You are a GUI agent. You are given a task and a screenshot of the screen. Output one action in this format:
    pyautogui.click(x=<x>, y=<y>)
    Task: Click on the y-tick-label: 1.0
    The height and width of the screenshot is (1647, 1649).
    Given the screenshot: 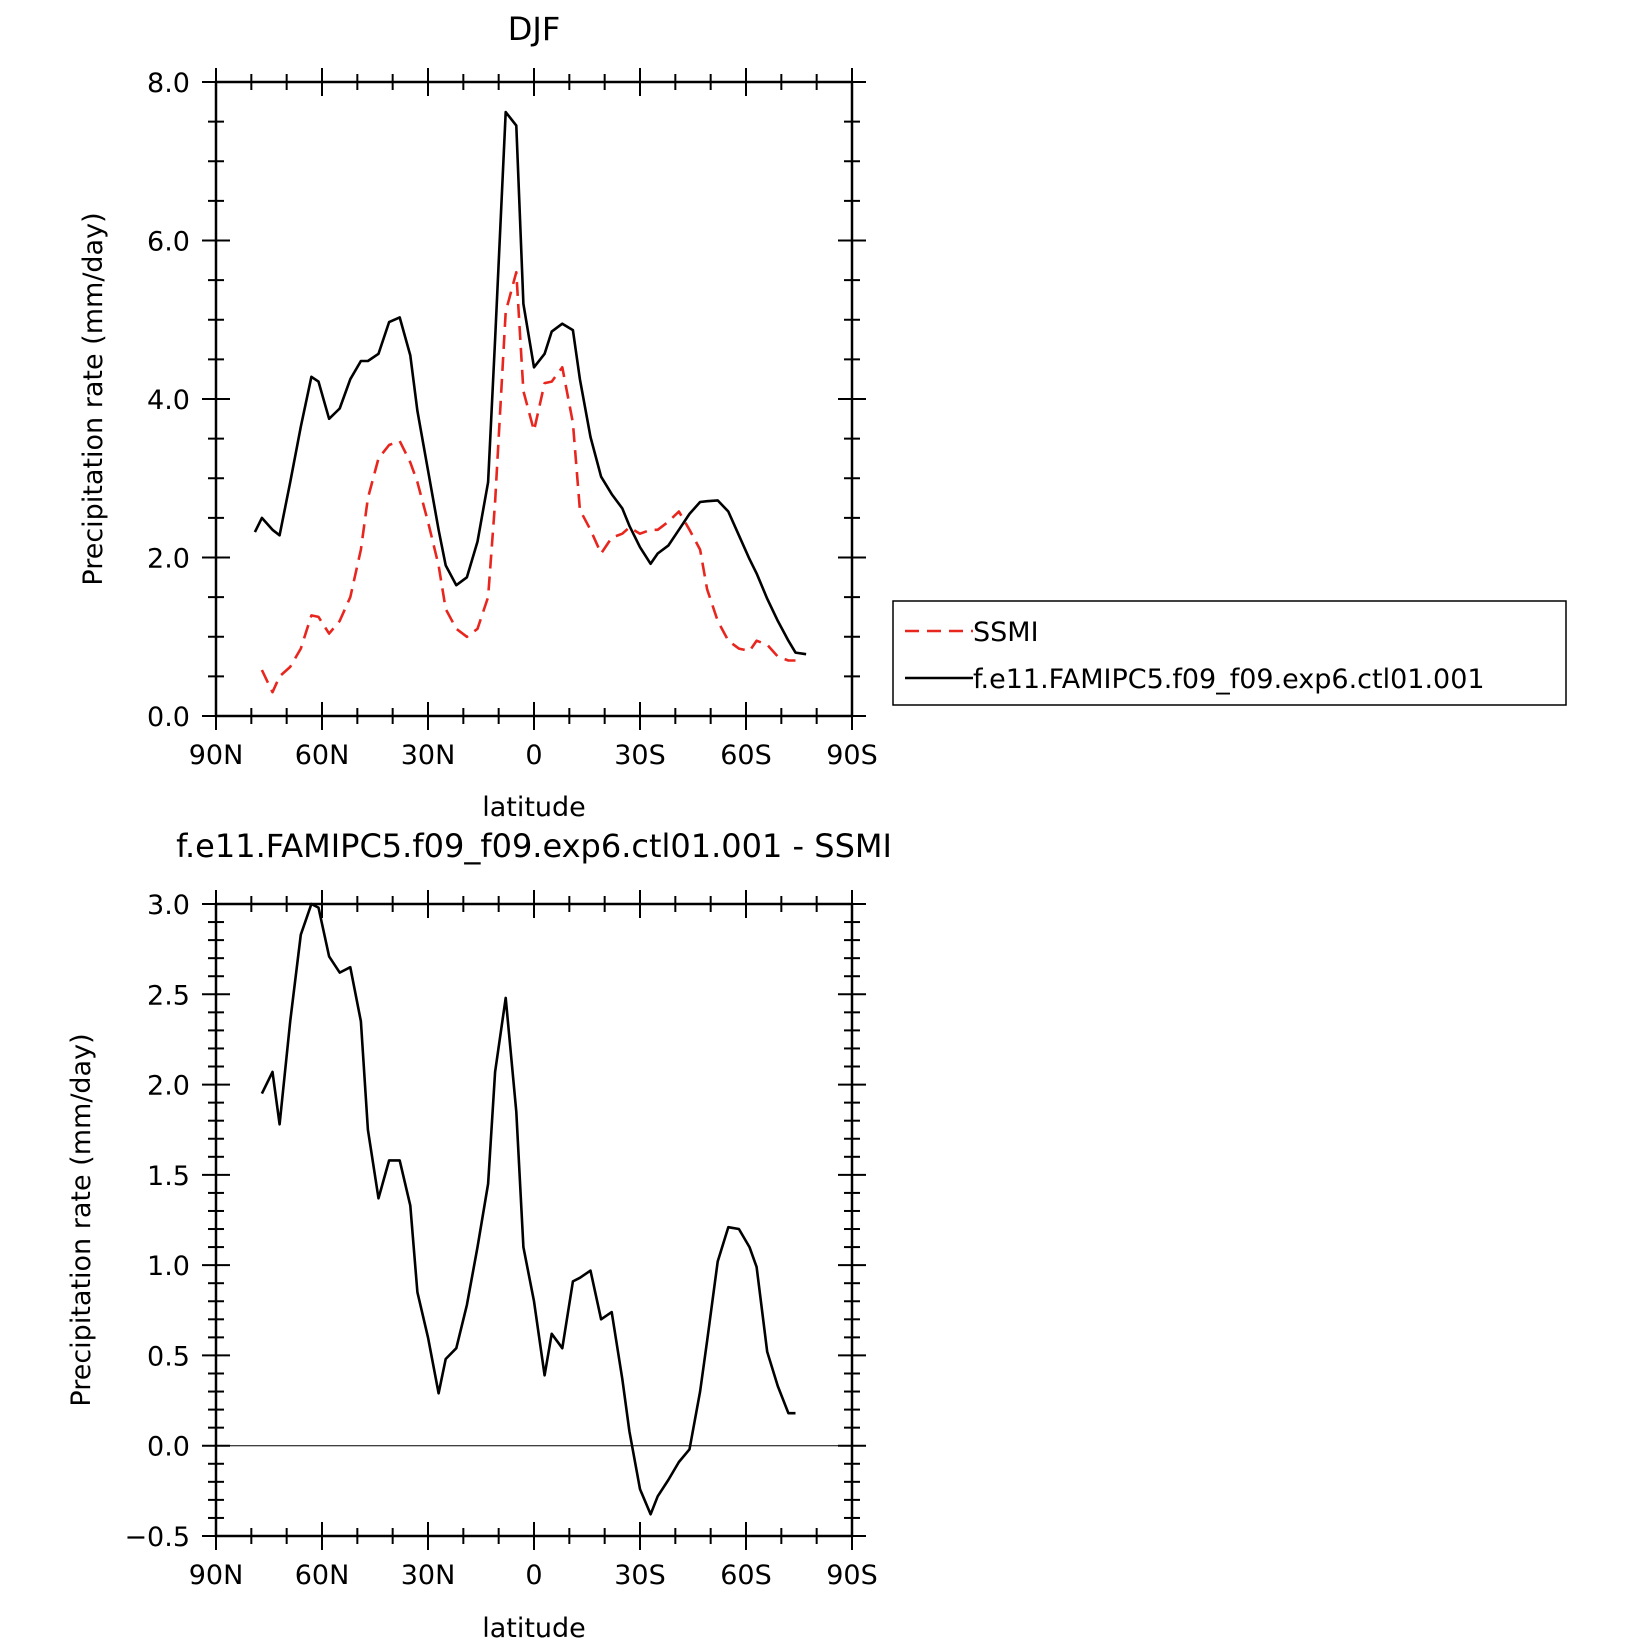 What is the action you would take?
    pyautogui.click(x=168, y=1266)
    